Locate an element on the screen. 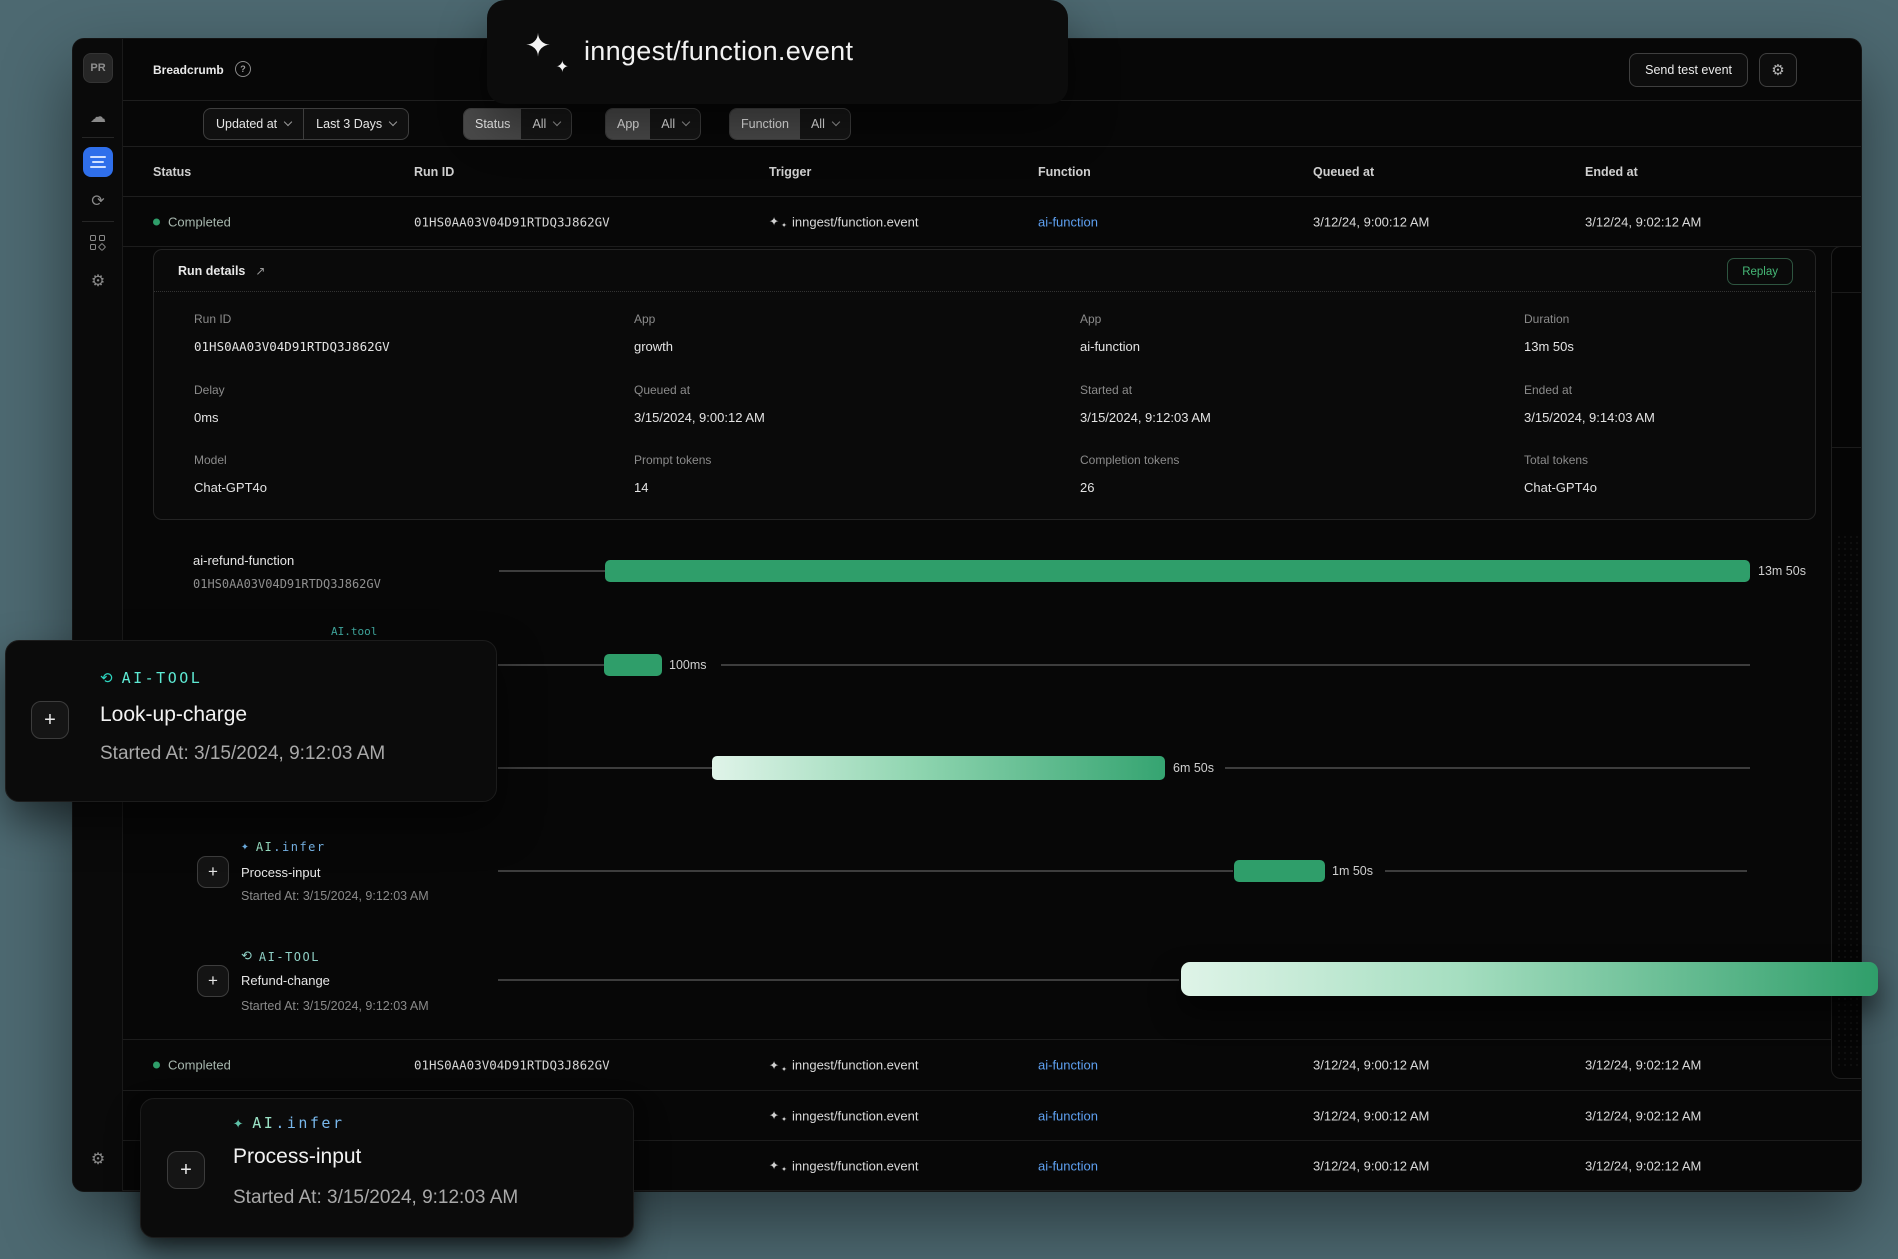 This screenshot has height=1259, width=1898. field-value: 13m 50s is located at coordinates (1549, 346).